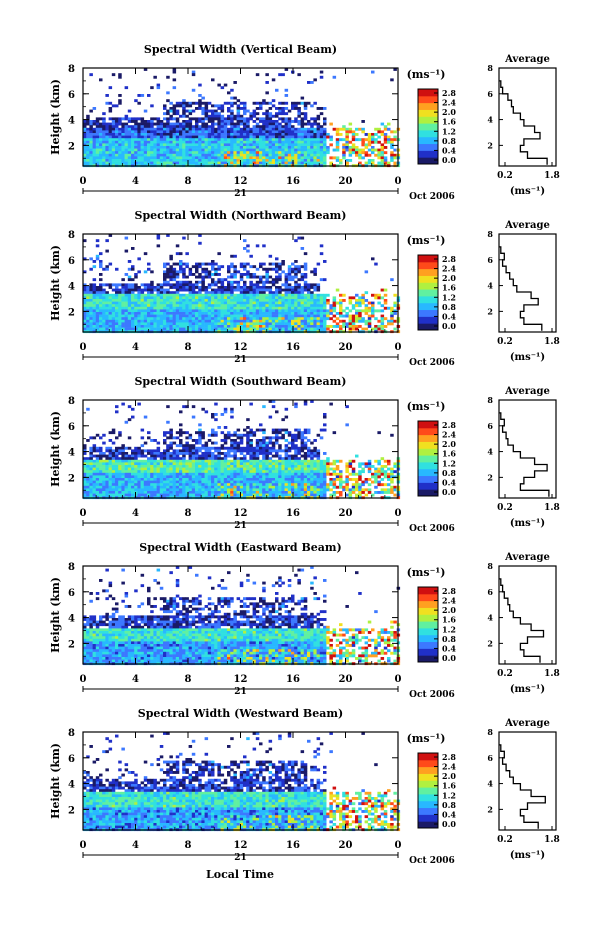 This screenshot has width=616, height=929. Describe the element at coordinates (505, 508) in the screenshot. I see `average-x-tick-label: 0.2` at that location.